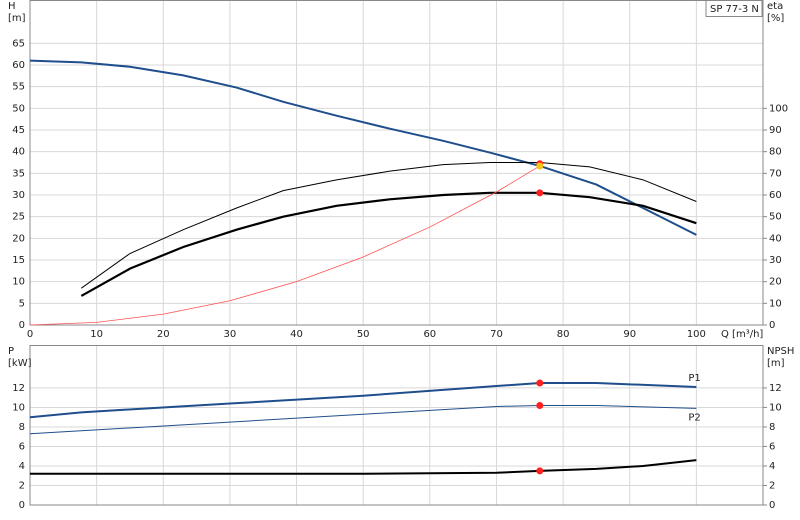 The width and height of the screenshot is (800, 520). What do you see at coordinates (18, 87) in the screenshot?
I see `y-tick-label: 55` at bounding box center [18, 87].